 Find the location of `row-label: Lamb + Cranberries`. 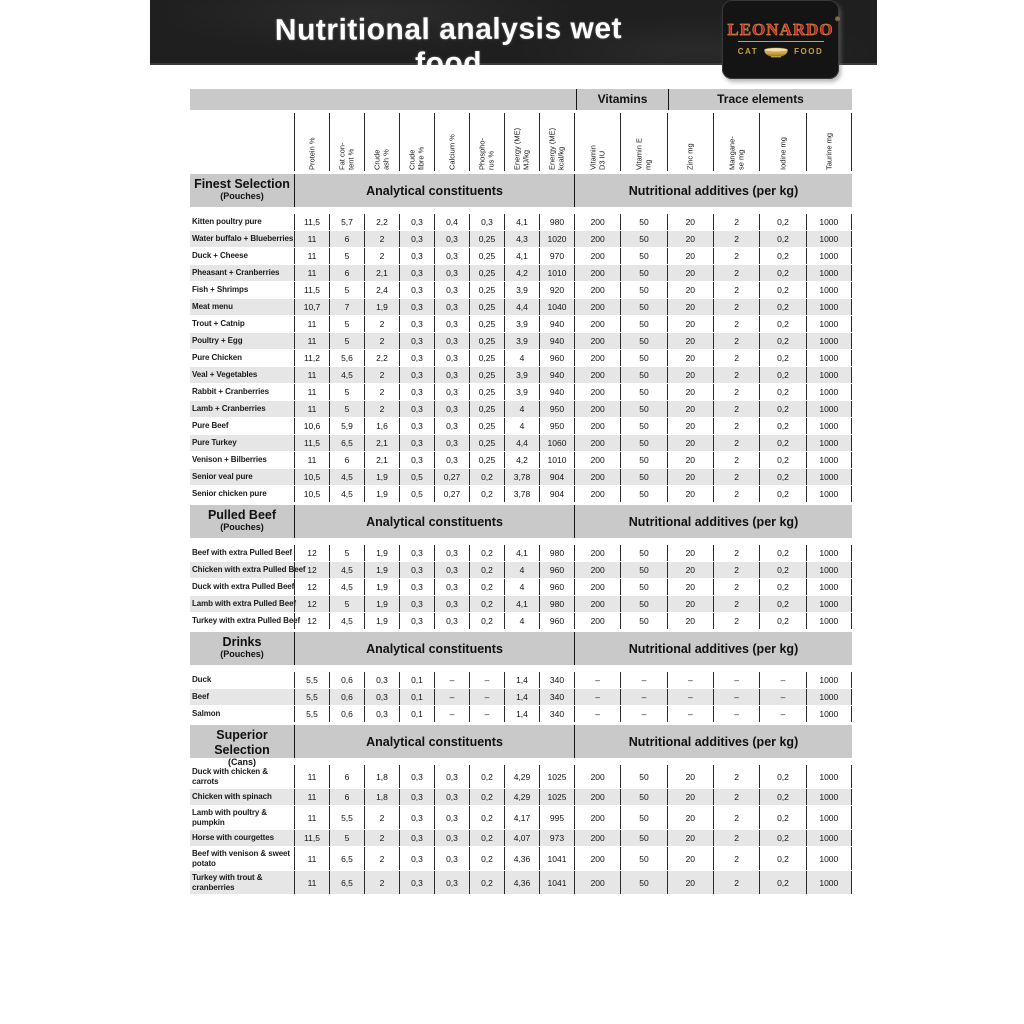

row-label: Lamb + Cranberries is located at coordinates (229, 408).